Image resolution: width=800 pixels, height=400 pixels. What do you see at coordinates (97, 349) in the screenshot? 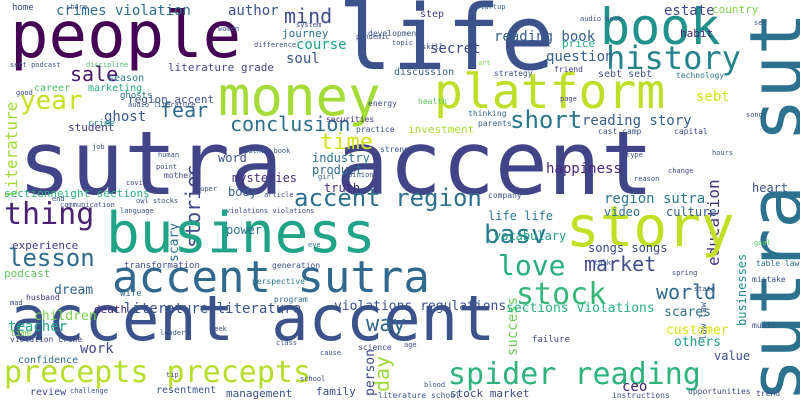
I see `word: work` at bounding box center [97, 349].